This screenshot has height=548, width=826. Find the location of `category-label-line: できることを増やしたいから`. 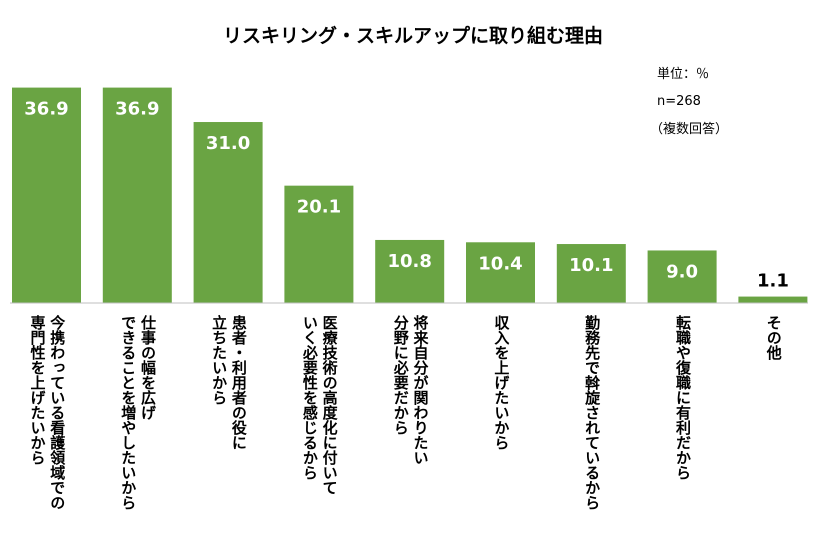

category-label-line: できることを増やしたいから is located at coordinates (128, 412).